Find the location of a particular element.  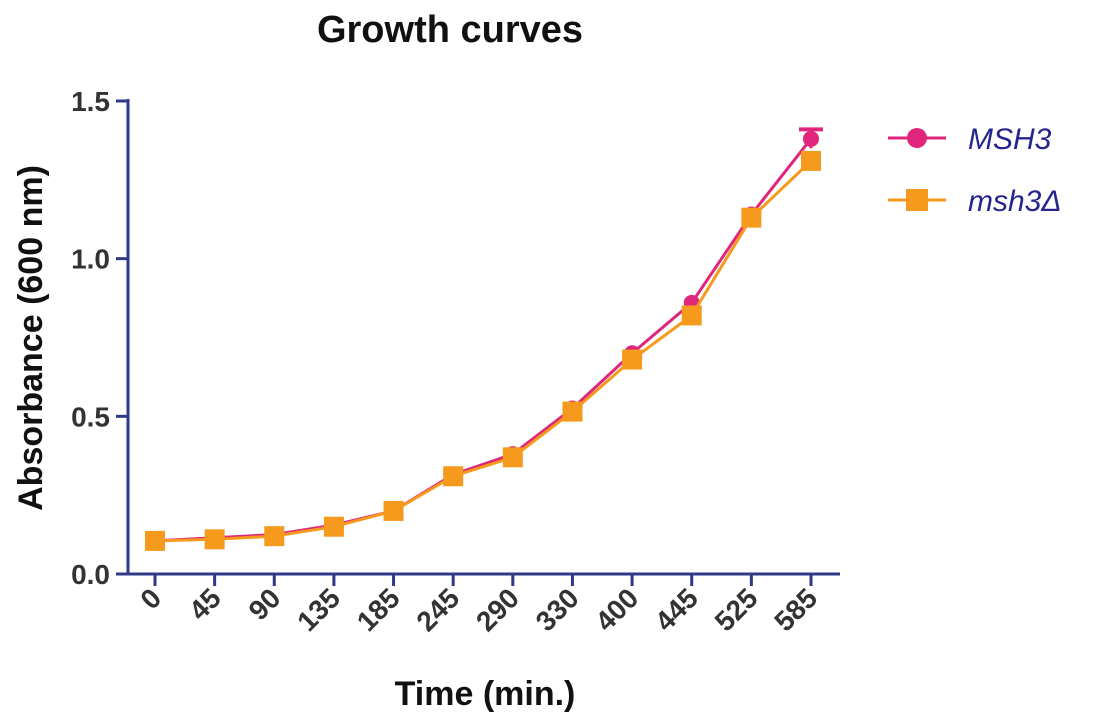

y-tick-label: 0.5 is located at coordinates (90, 416).